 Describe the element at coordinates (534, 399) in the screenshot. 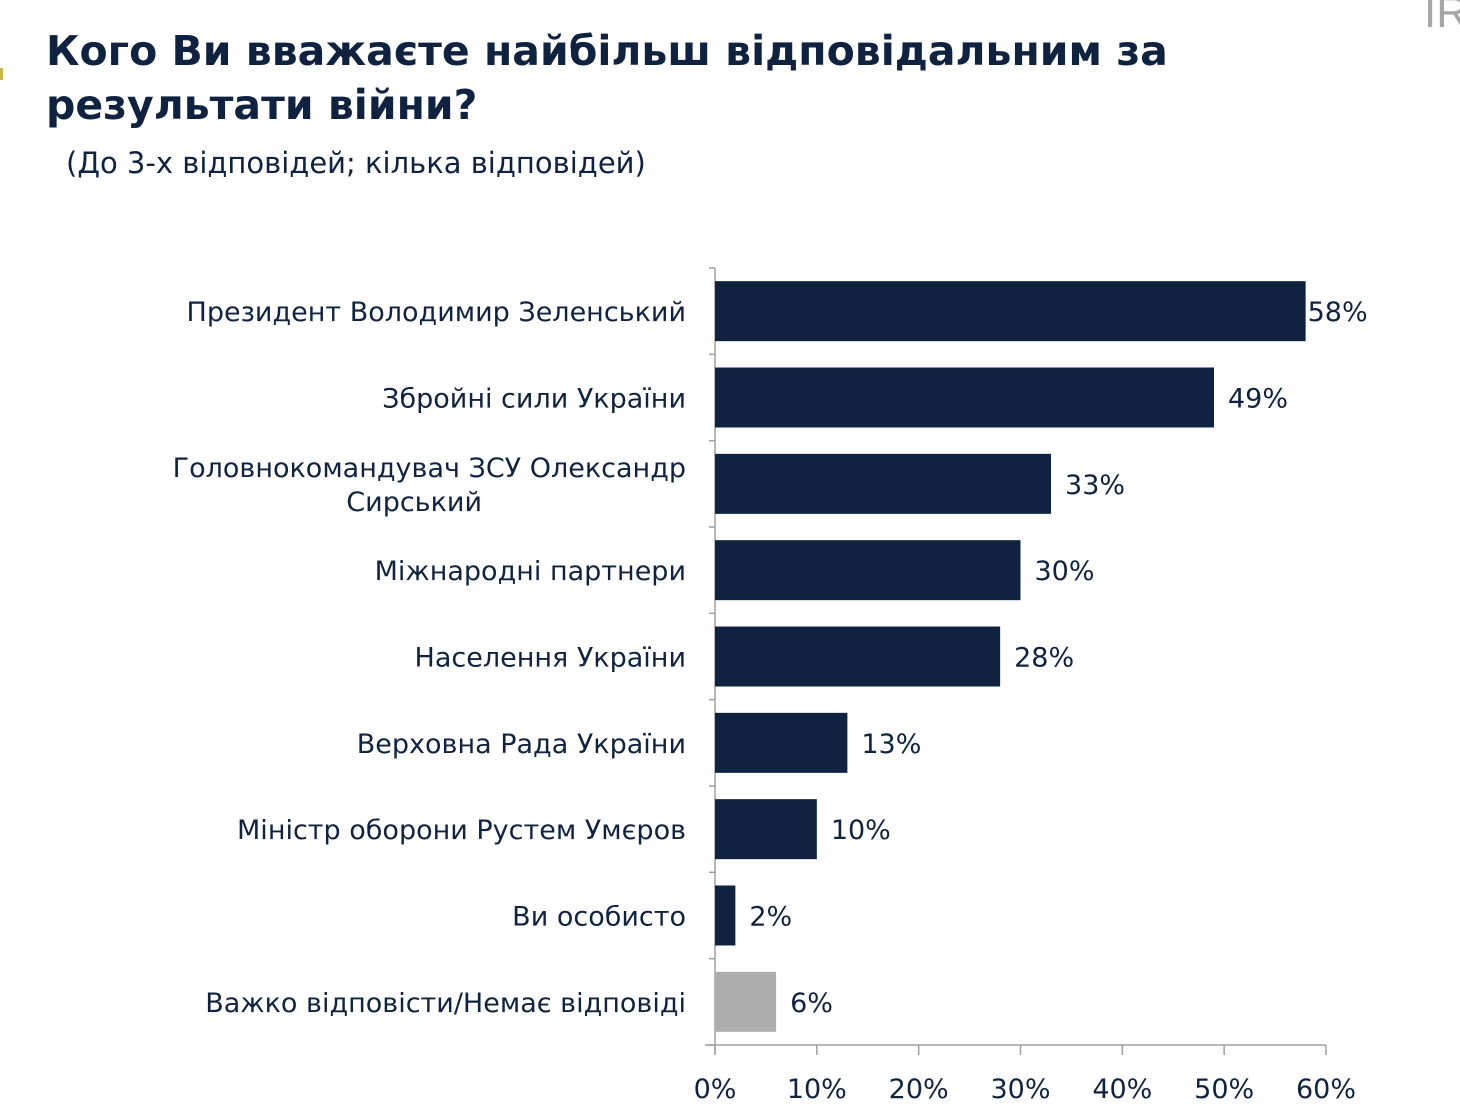

I see `category-label: Збройні сили України` at that location.